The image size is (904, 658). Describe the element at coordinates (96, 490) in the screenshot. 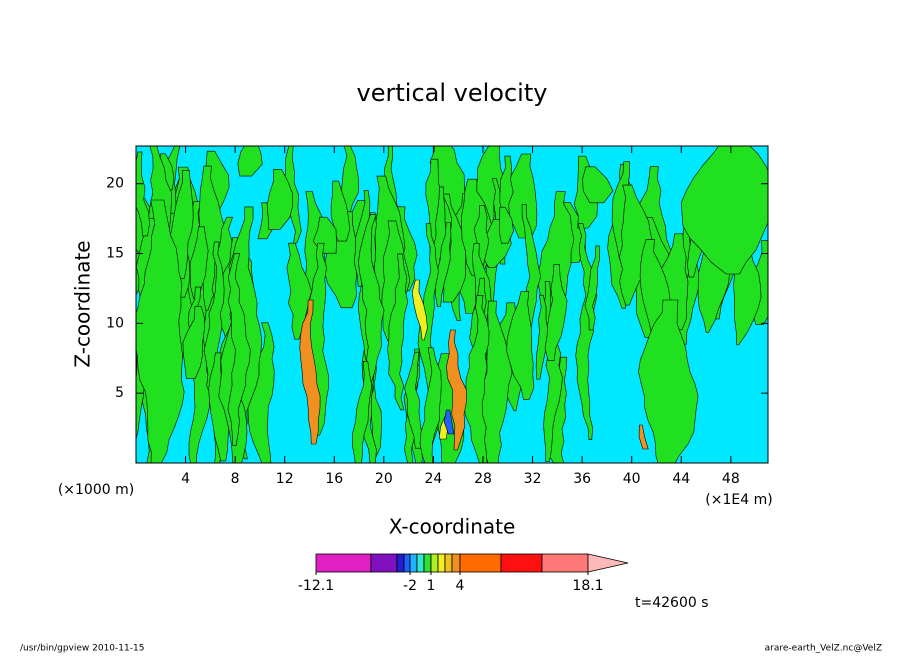

I see `x-unit-left: (×1000 m)` at that location.